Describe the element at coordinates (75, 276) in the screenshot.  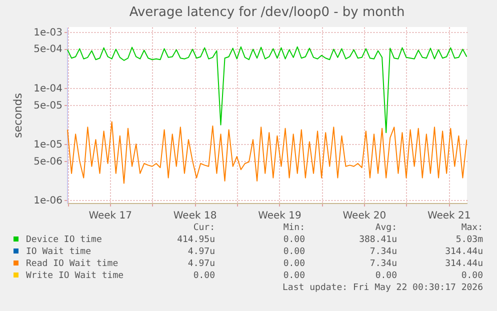
I see `legend-label: Write IO Wait time` at that location.